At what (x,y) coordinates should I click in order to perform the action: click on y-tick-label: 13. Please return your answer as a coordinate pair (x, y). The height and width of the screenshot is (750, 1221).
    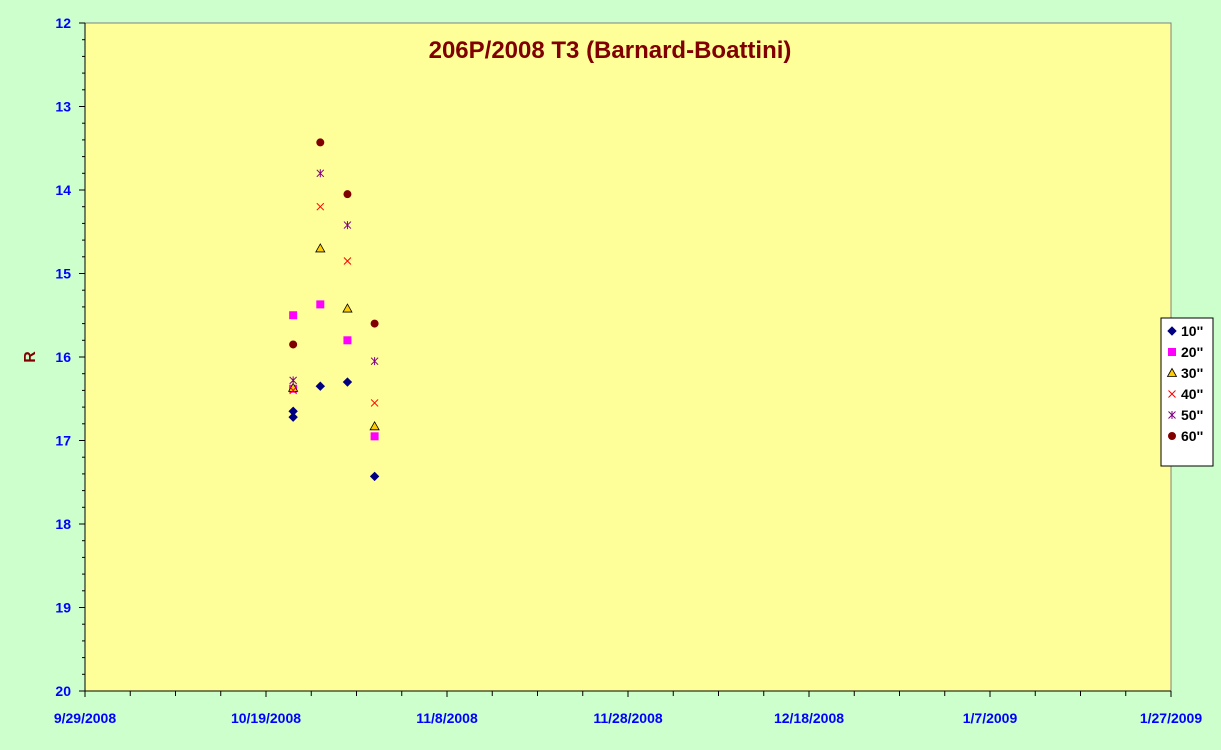
    Looking at the image, I should click on (63, 107).